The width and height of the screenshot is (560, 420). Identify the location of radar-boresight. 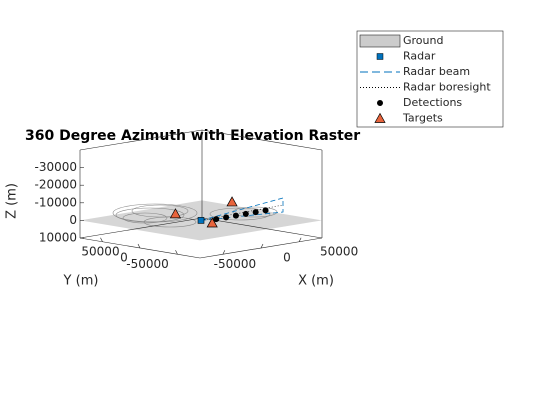
(242, 212).